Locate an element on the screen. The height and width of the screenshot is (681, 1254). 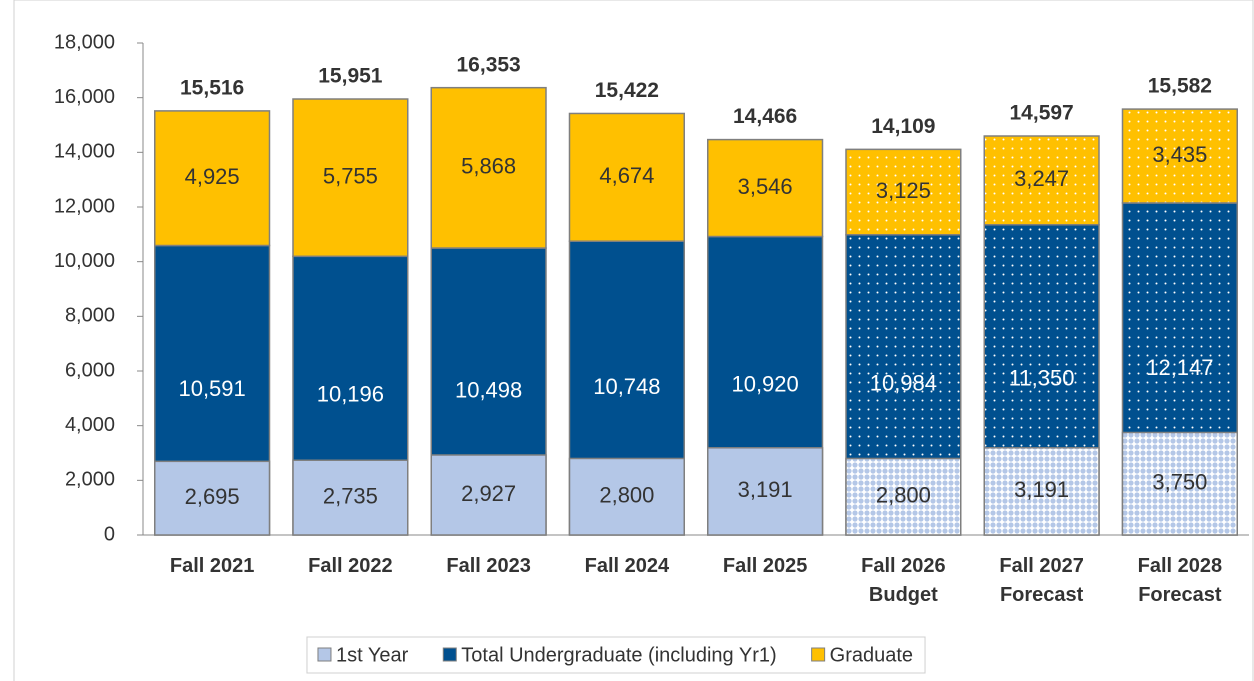
value-label: 10,498 is located at coordinates (488, 389).